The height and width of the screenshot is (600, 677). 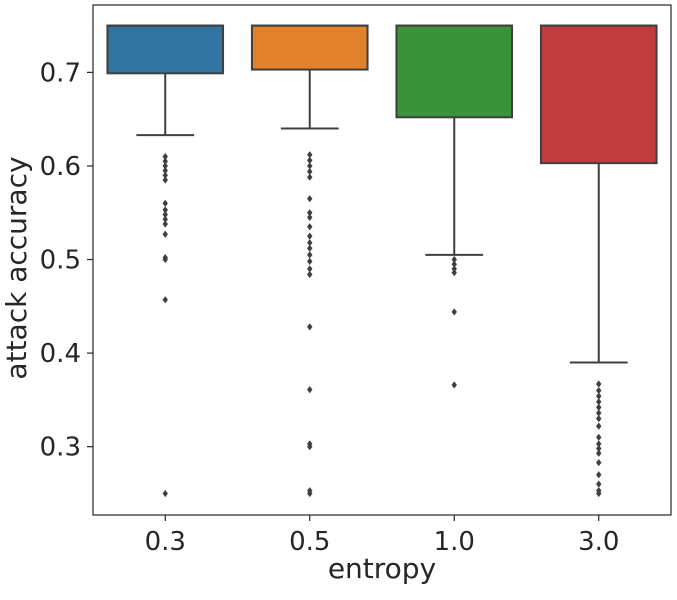 What do you see at coordinates (165, 542) in the screenshot?
I see `x-tick-label: 0.3` at bounding box center [165, 542].